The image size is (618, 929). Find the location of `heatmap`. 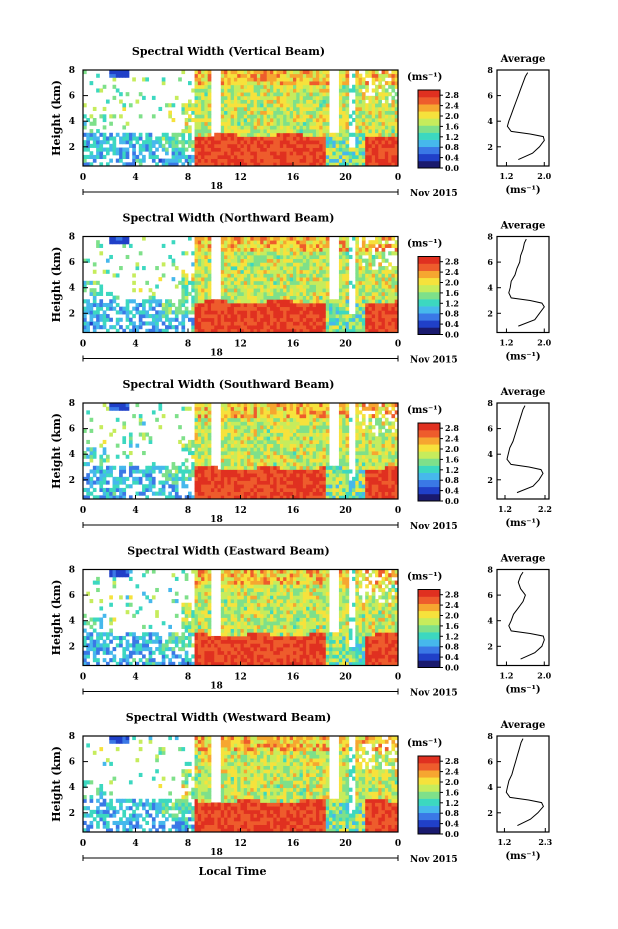

heatmap is located at coordinates (241, 118).